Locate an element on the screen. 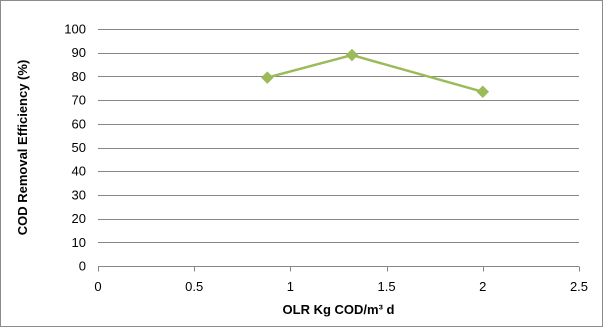 The image size is (603, 327). y-axis-title: COD Removal Efficiency (%) is located at coordinates (22, 148).